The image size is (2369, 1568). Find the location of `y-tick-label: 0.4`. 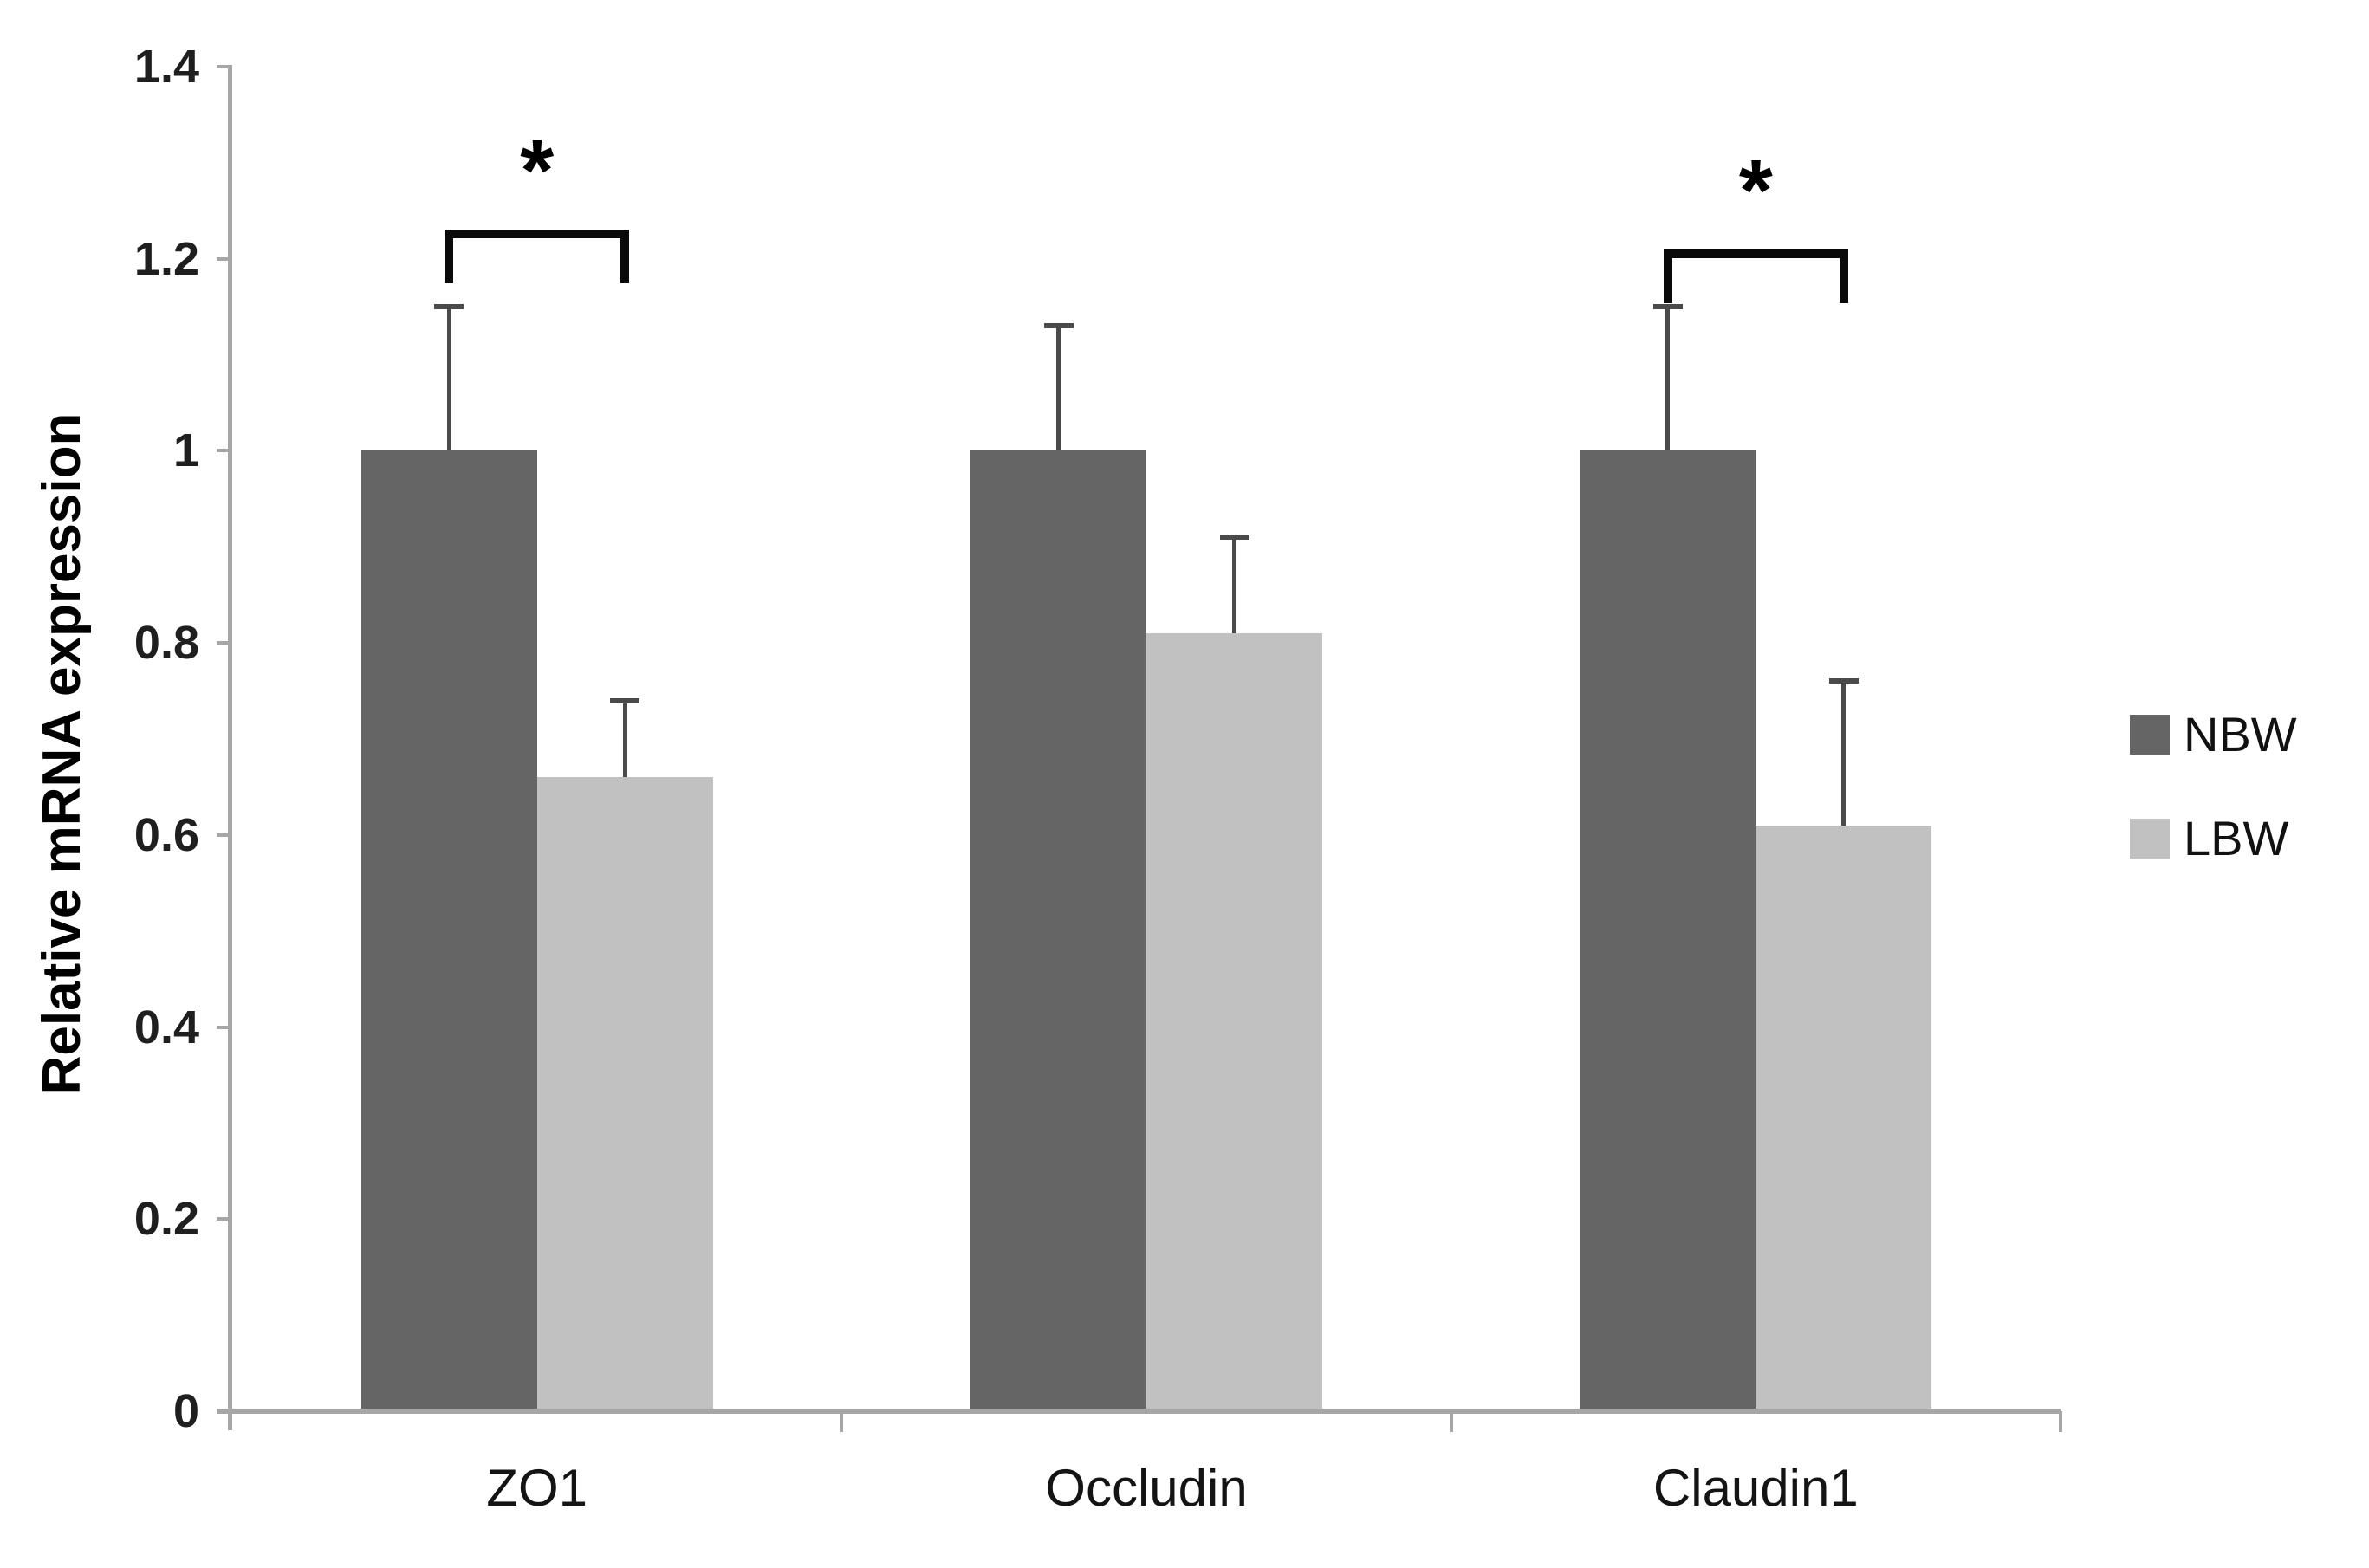

y-tick-label: 0.4 is located at coordinates (166, 1027).